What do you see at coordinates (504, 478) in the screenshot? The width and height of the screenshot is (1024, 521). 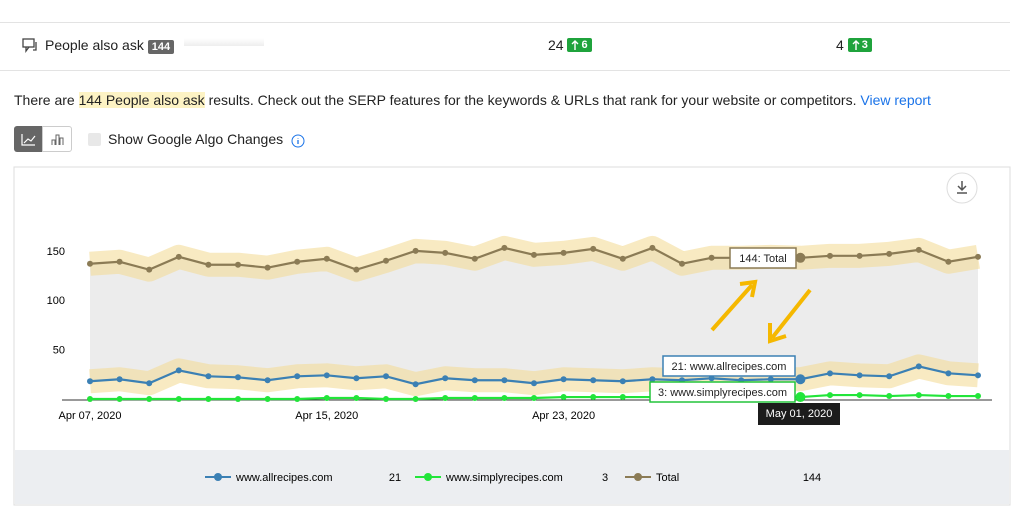 I see `legend-label: www.simplyrecipes.com` at bounding box center [504, 478].